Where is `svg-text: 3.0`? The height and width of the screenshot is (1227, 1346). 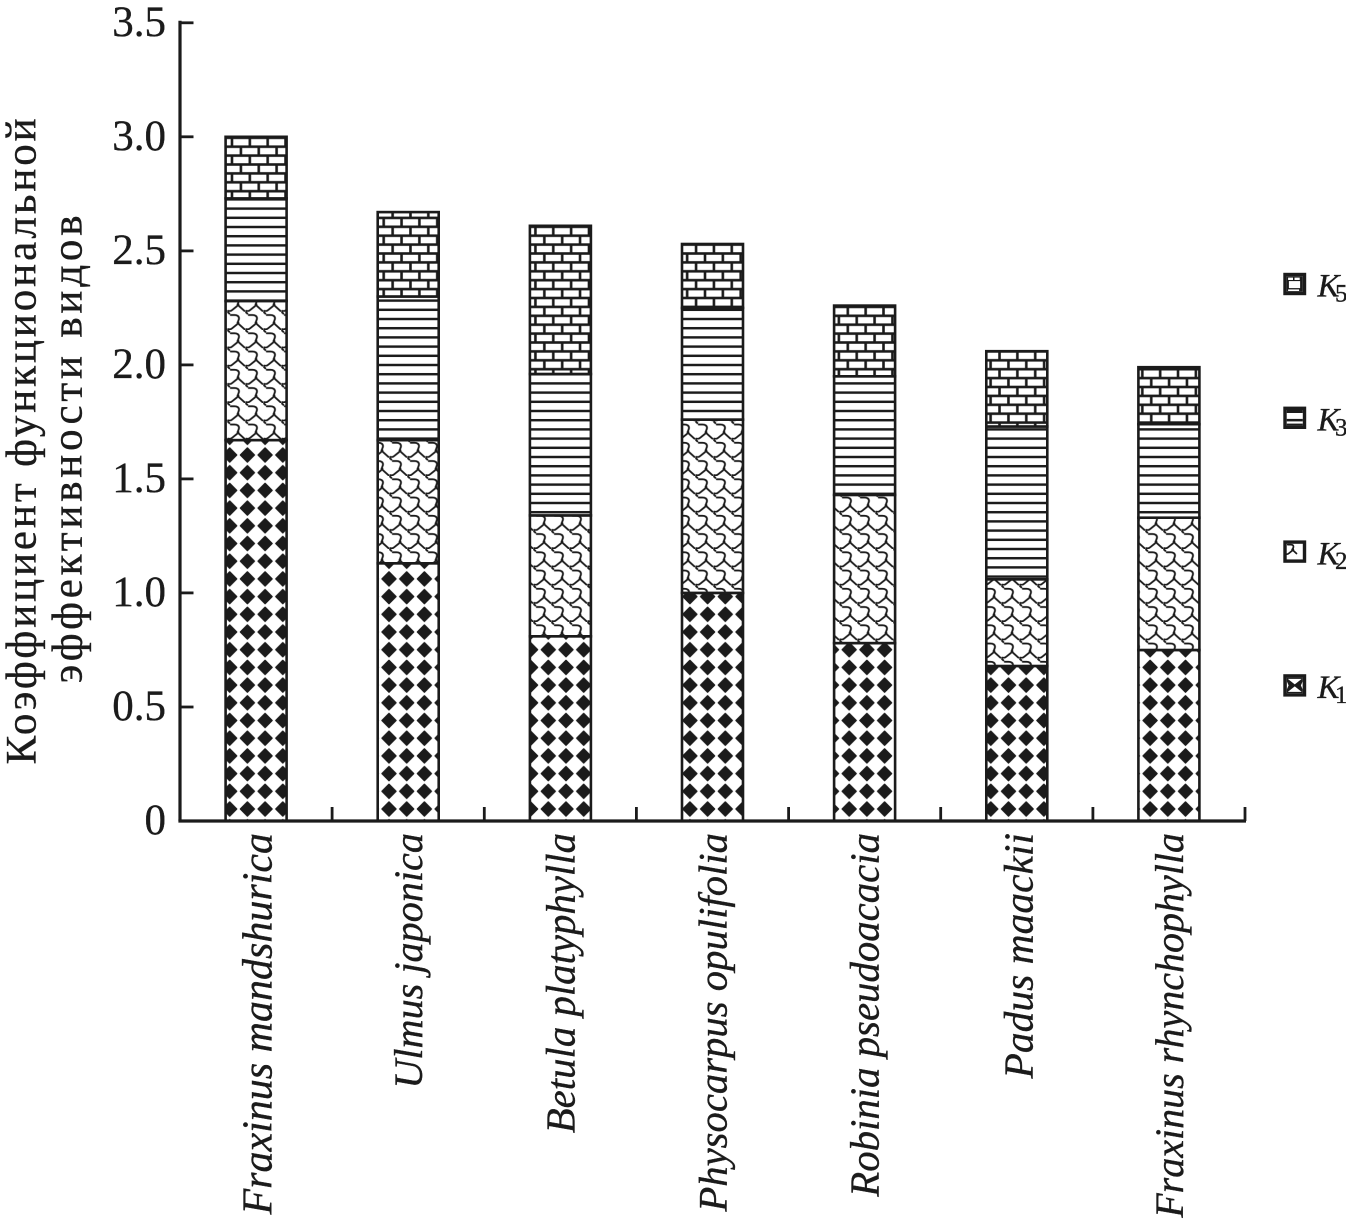 svg-text: 3.0 is located at coordinates (139, 136).